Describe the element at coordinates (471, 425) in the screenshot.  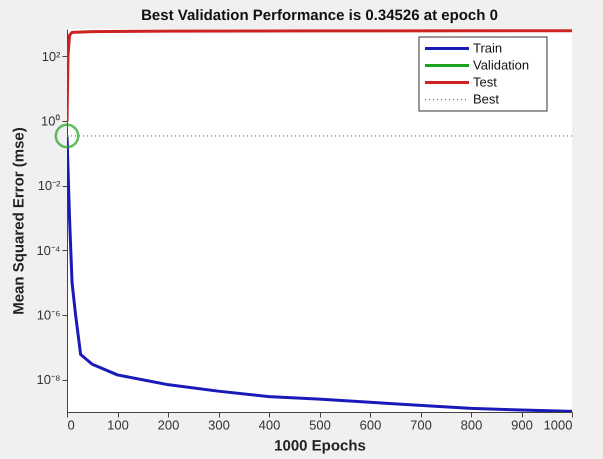
I see `x-tick-label: 800` at that location.